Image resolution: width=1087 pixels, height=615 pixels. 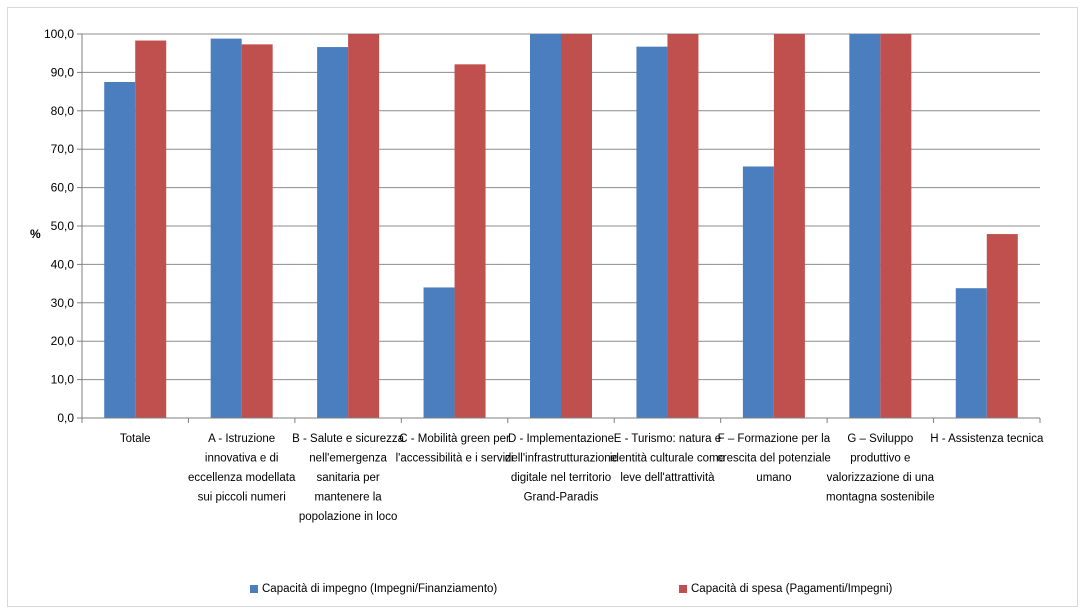 I want to click on category-label: D - Implementazione, so click(x=561, y=439).